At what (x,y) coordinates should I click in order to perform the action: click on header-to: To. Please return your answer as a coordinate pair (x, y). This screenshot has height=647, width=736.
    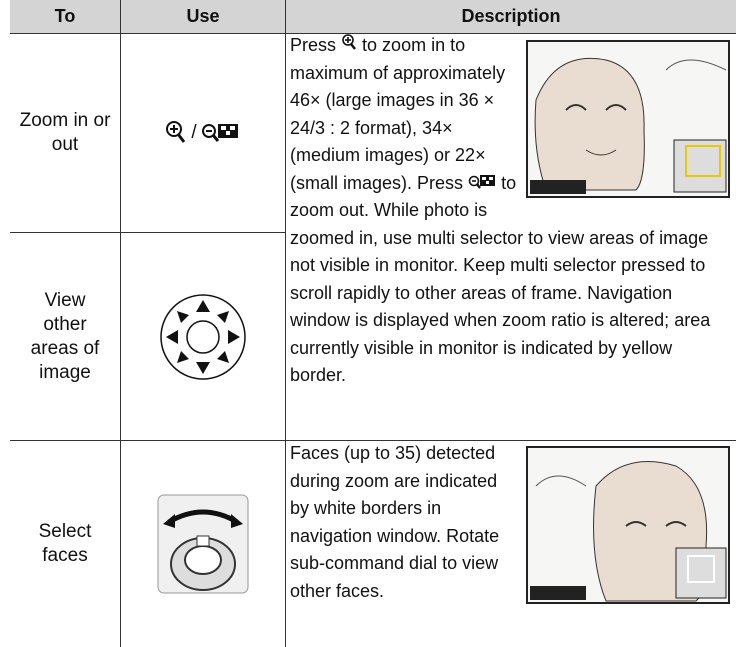
    Looking at the image, I should click on (65, 16).